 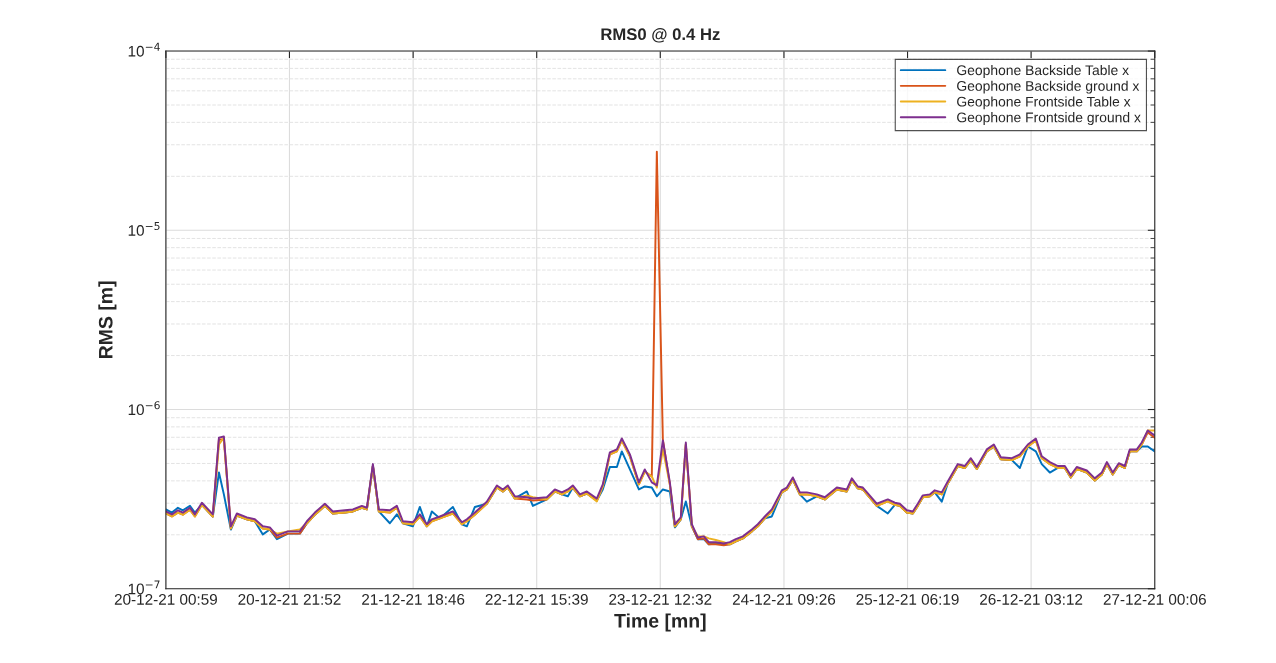 What do you see at coordinates (289, 599) in the screenshot?
I see `x-tick-label: 20-12-21 21:52` at bounding box center [289, 599].